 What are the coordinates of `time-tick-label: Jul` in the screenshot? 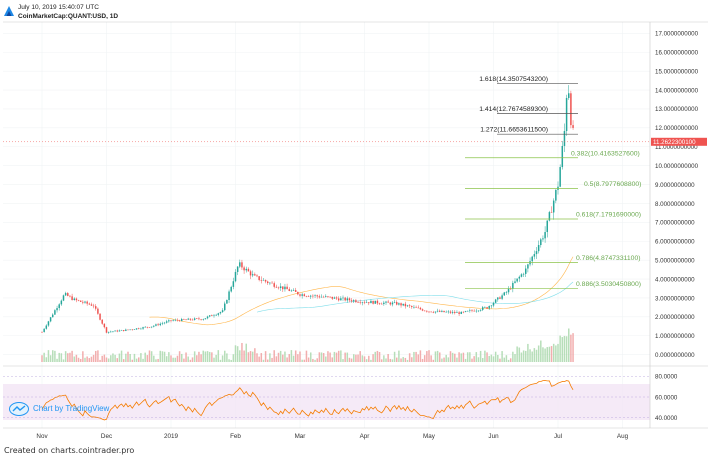 It's located at (558, 436).